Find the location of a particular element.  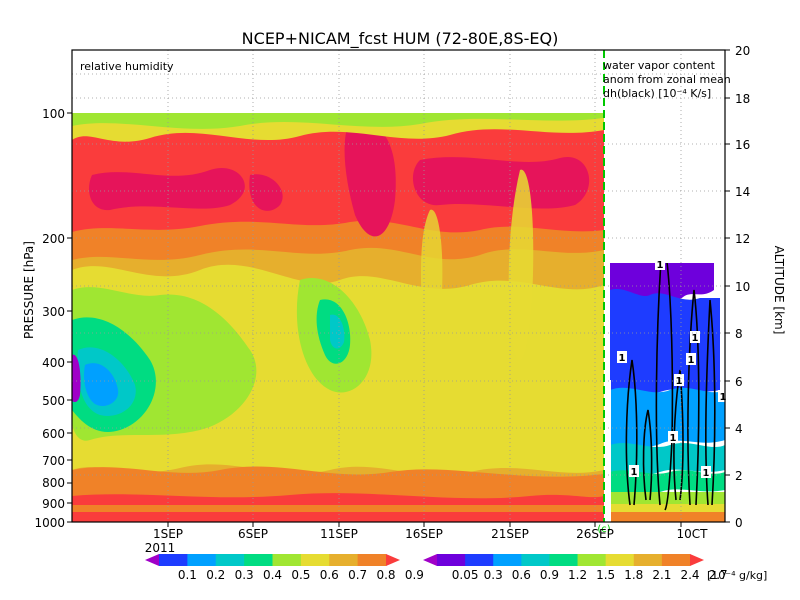

x-year-label: 2011 is located at coordinates (160, 548).